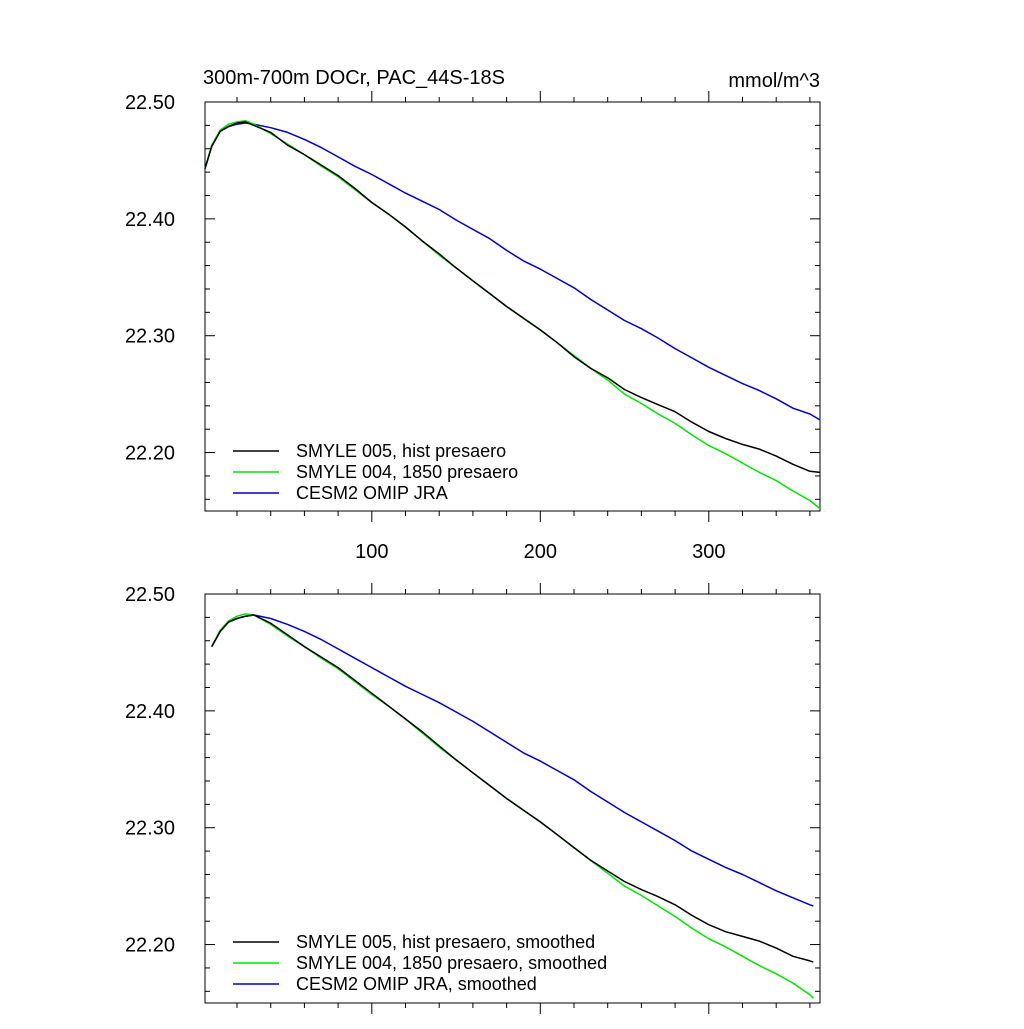 Image resolution: width=1024 pixels, height=1029 pixels. Describe the element at coordinates (354, 78) in the screenshot. I see `chart-title: 300m-700m DOCr, PAC_44S-18S` at that location.